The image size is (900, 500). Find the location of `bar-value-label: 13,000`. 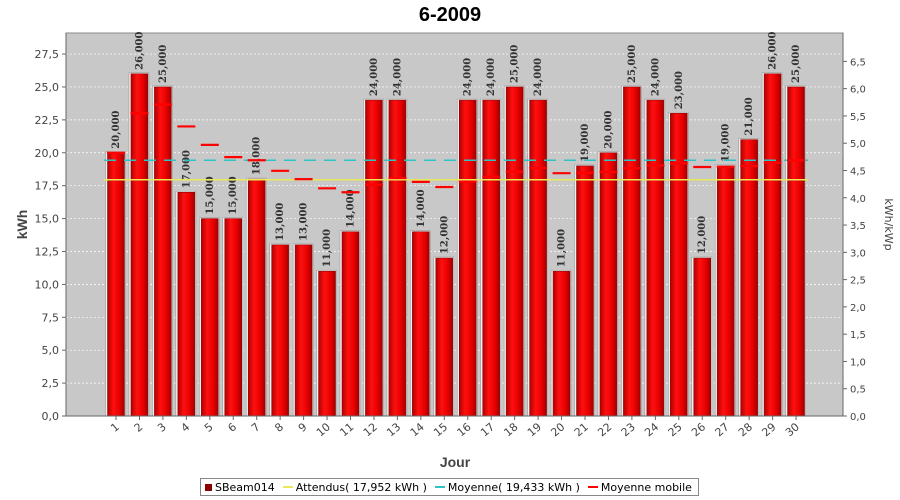

bar-value-label: 13,000 is located at coordinates (304, 222).